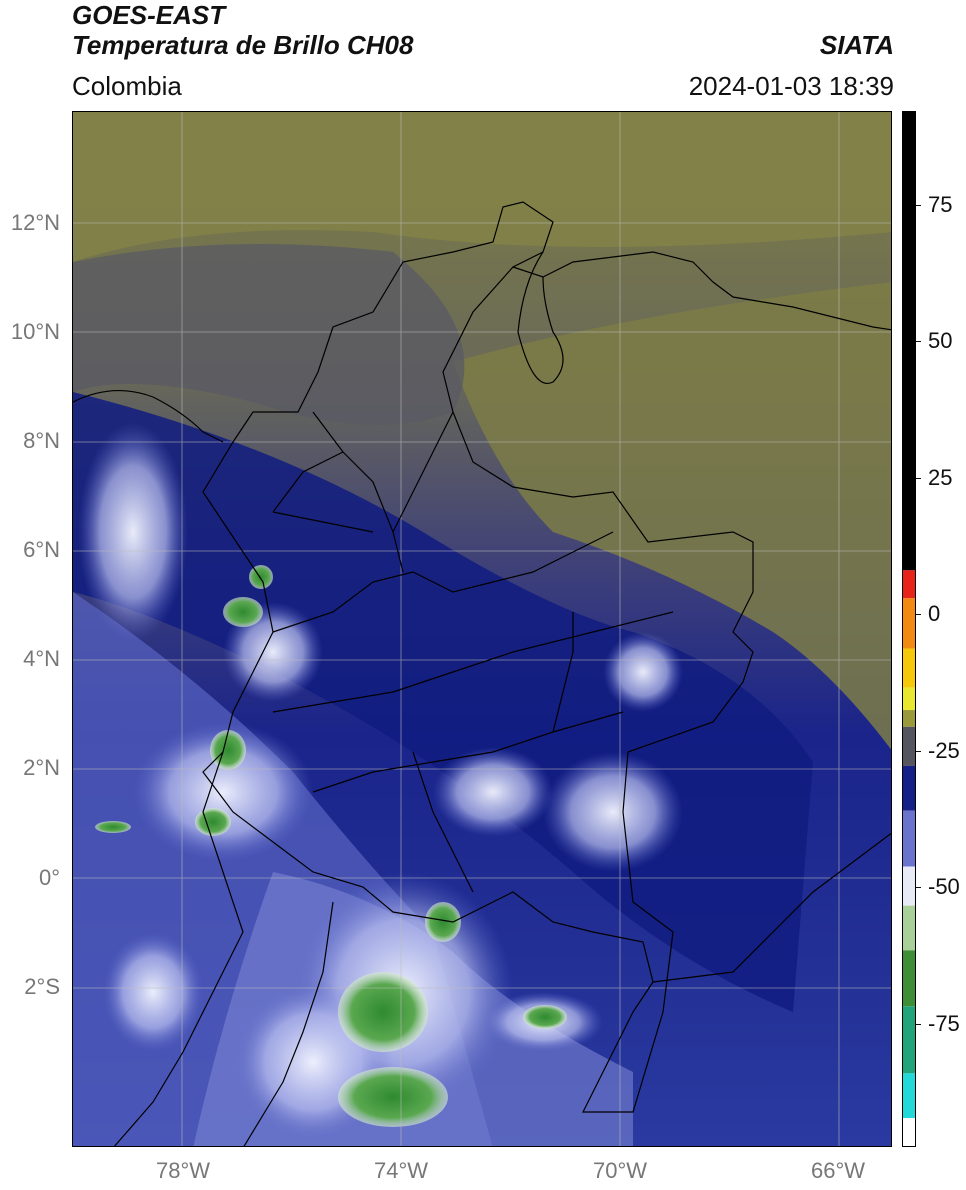 The image size is (966, 1190). Describe the element at coordinates (940, 204) in the screenshot. I see `colorbar-label-75: 75` at that location.